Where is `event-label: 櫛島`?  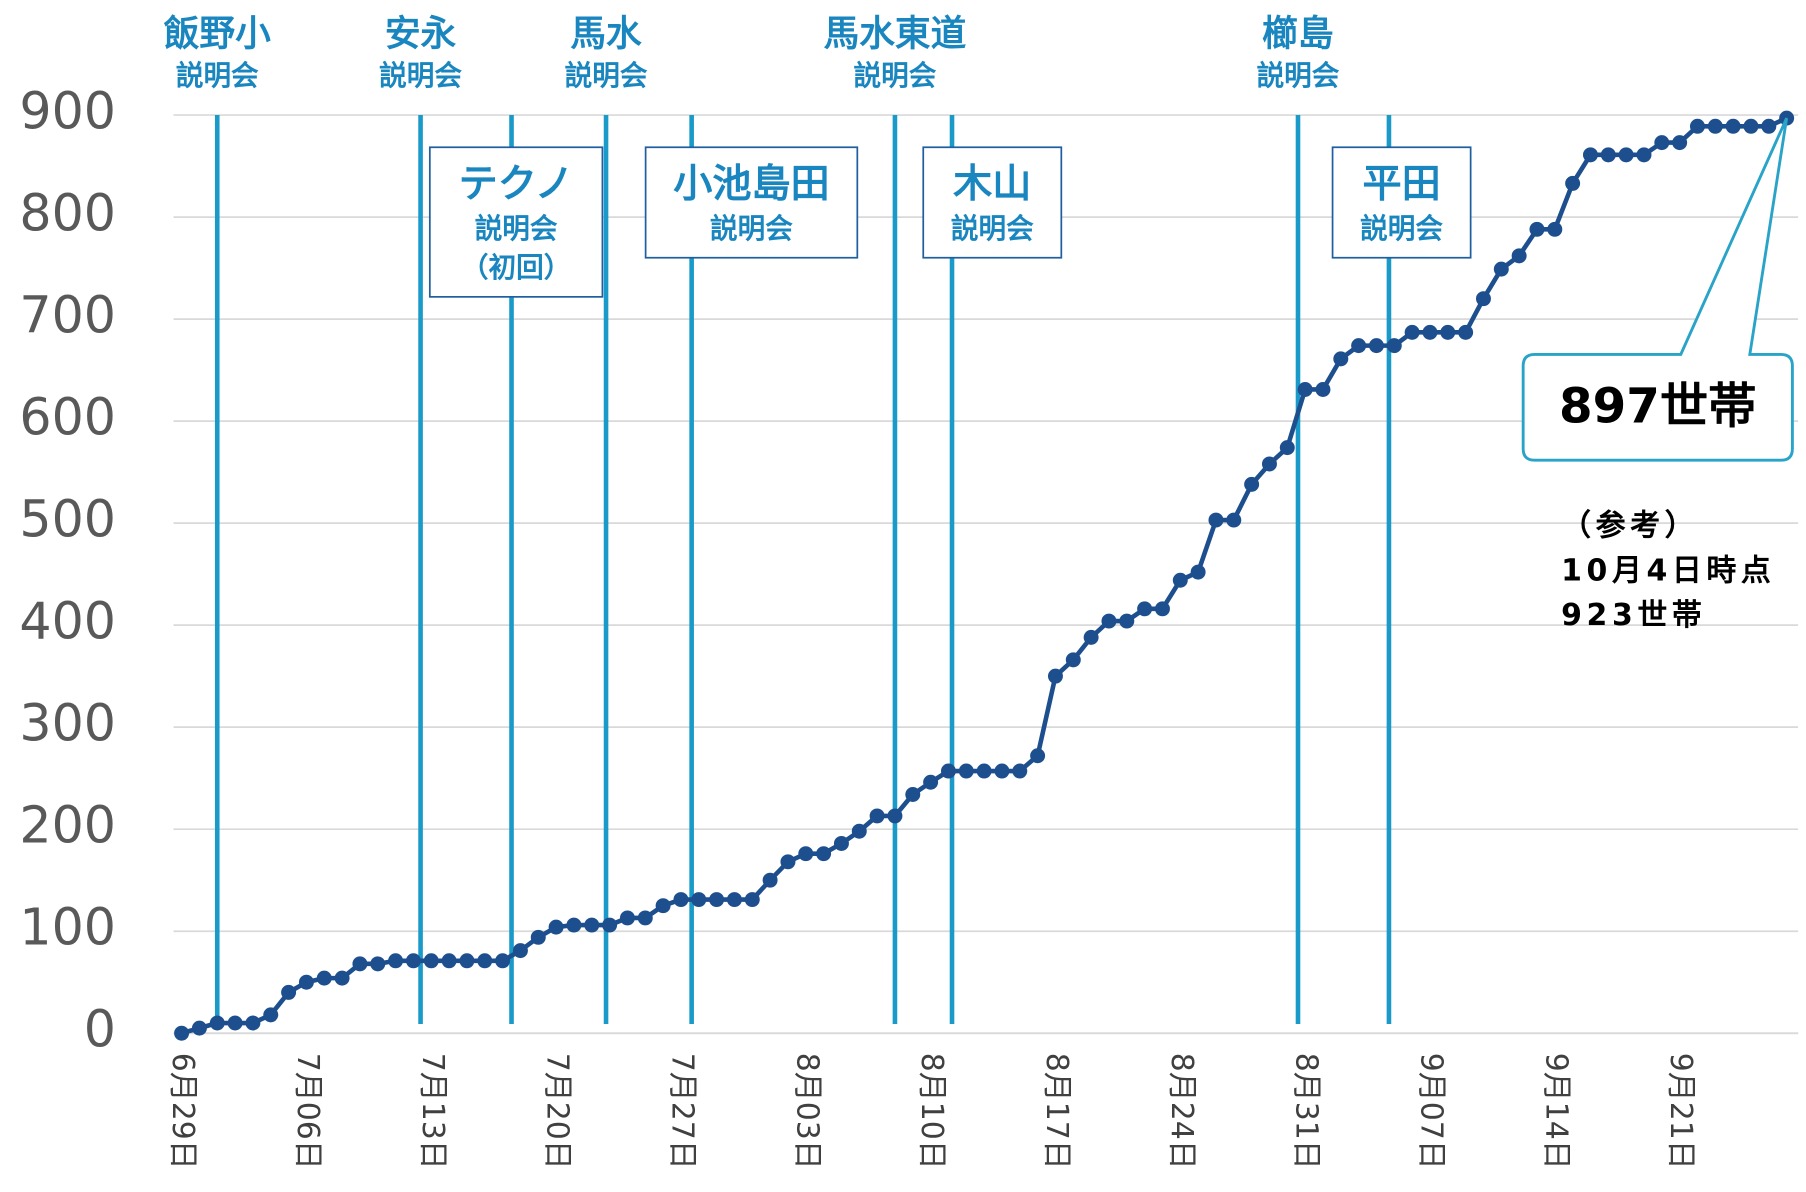
event-label: 櫛島 is located at coordinates (1297, 34).